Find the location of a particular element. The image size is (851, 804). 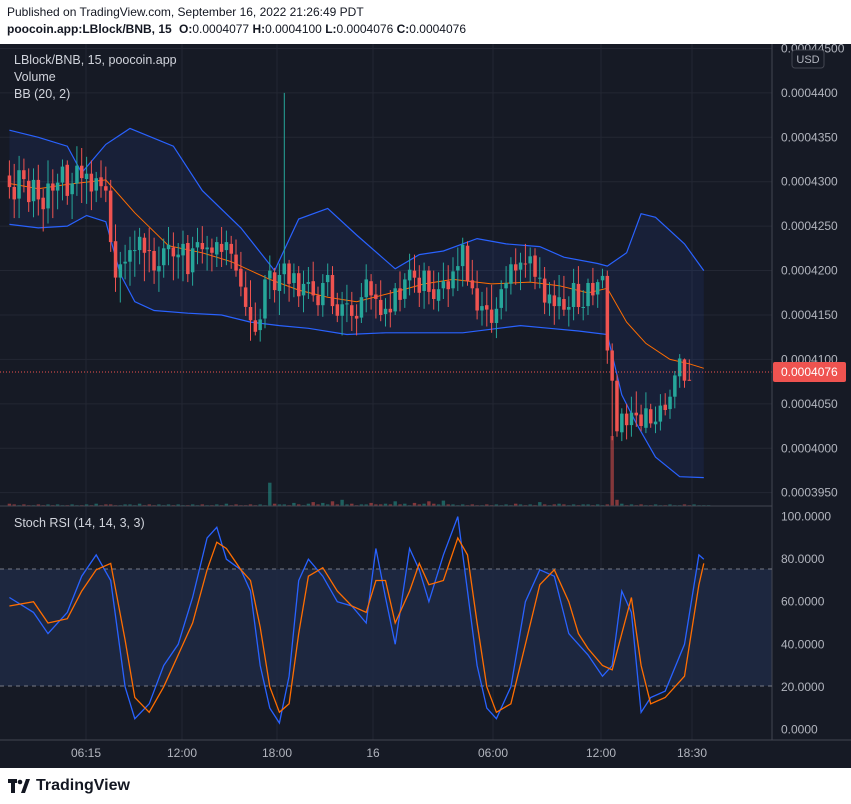

stoch-title: Stoch RSI (14, 14, 3, 3) is located at coordinates (79, 523).